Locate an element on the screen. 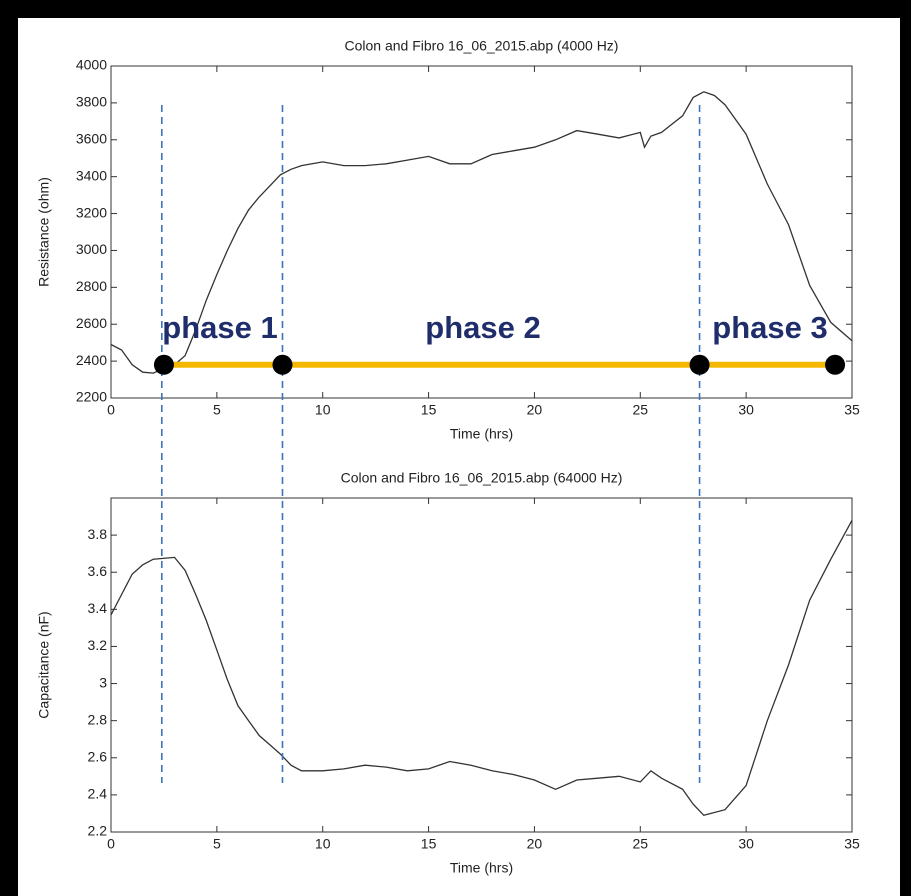  y-axis-label: Resistance (ohm) is located at coordinates (44, 232).